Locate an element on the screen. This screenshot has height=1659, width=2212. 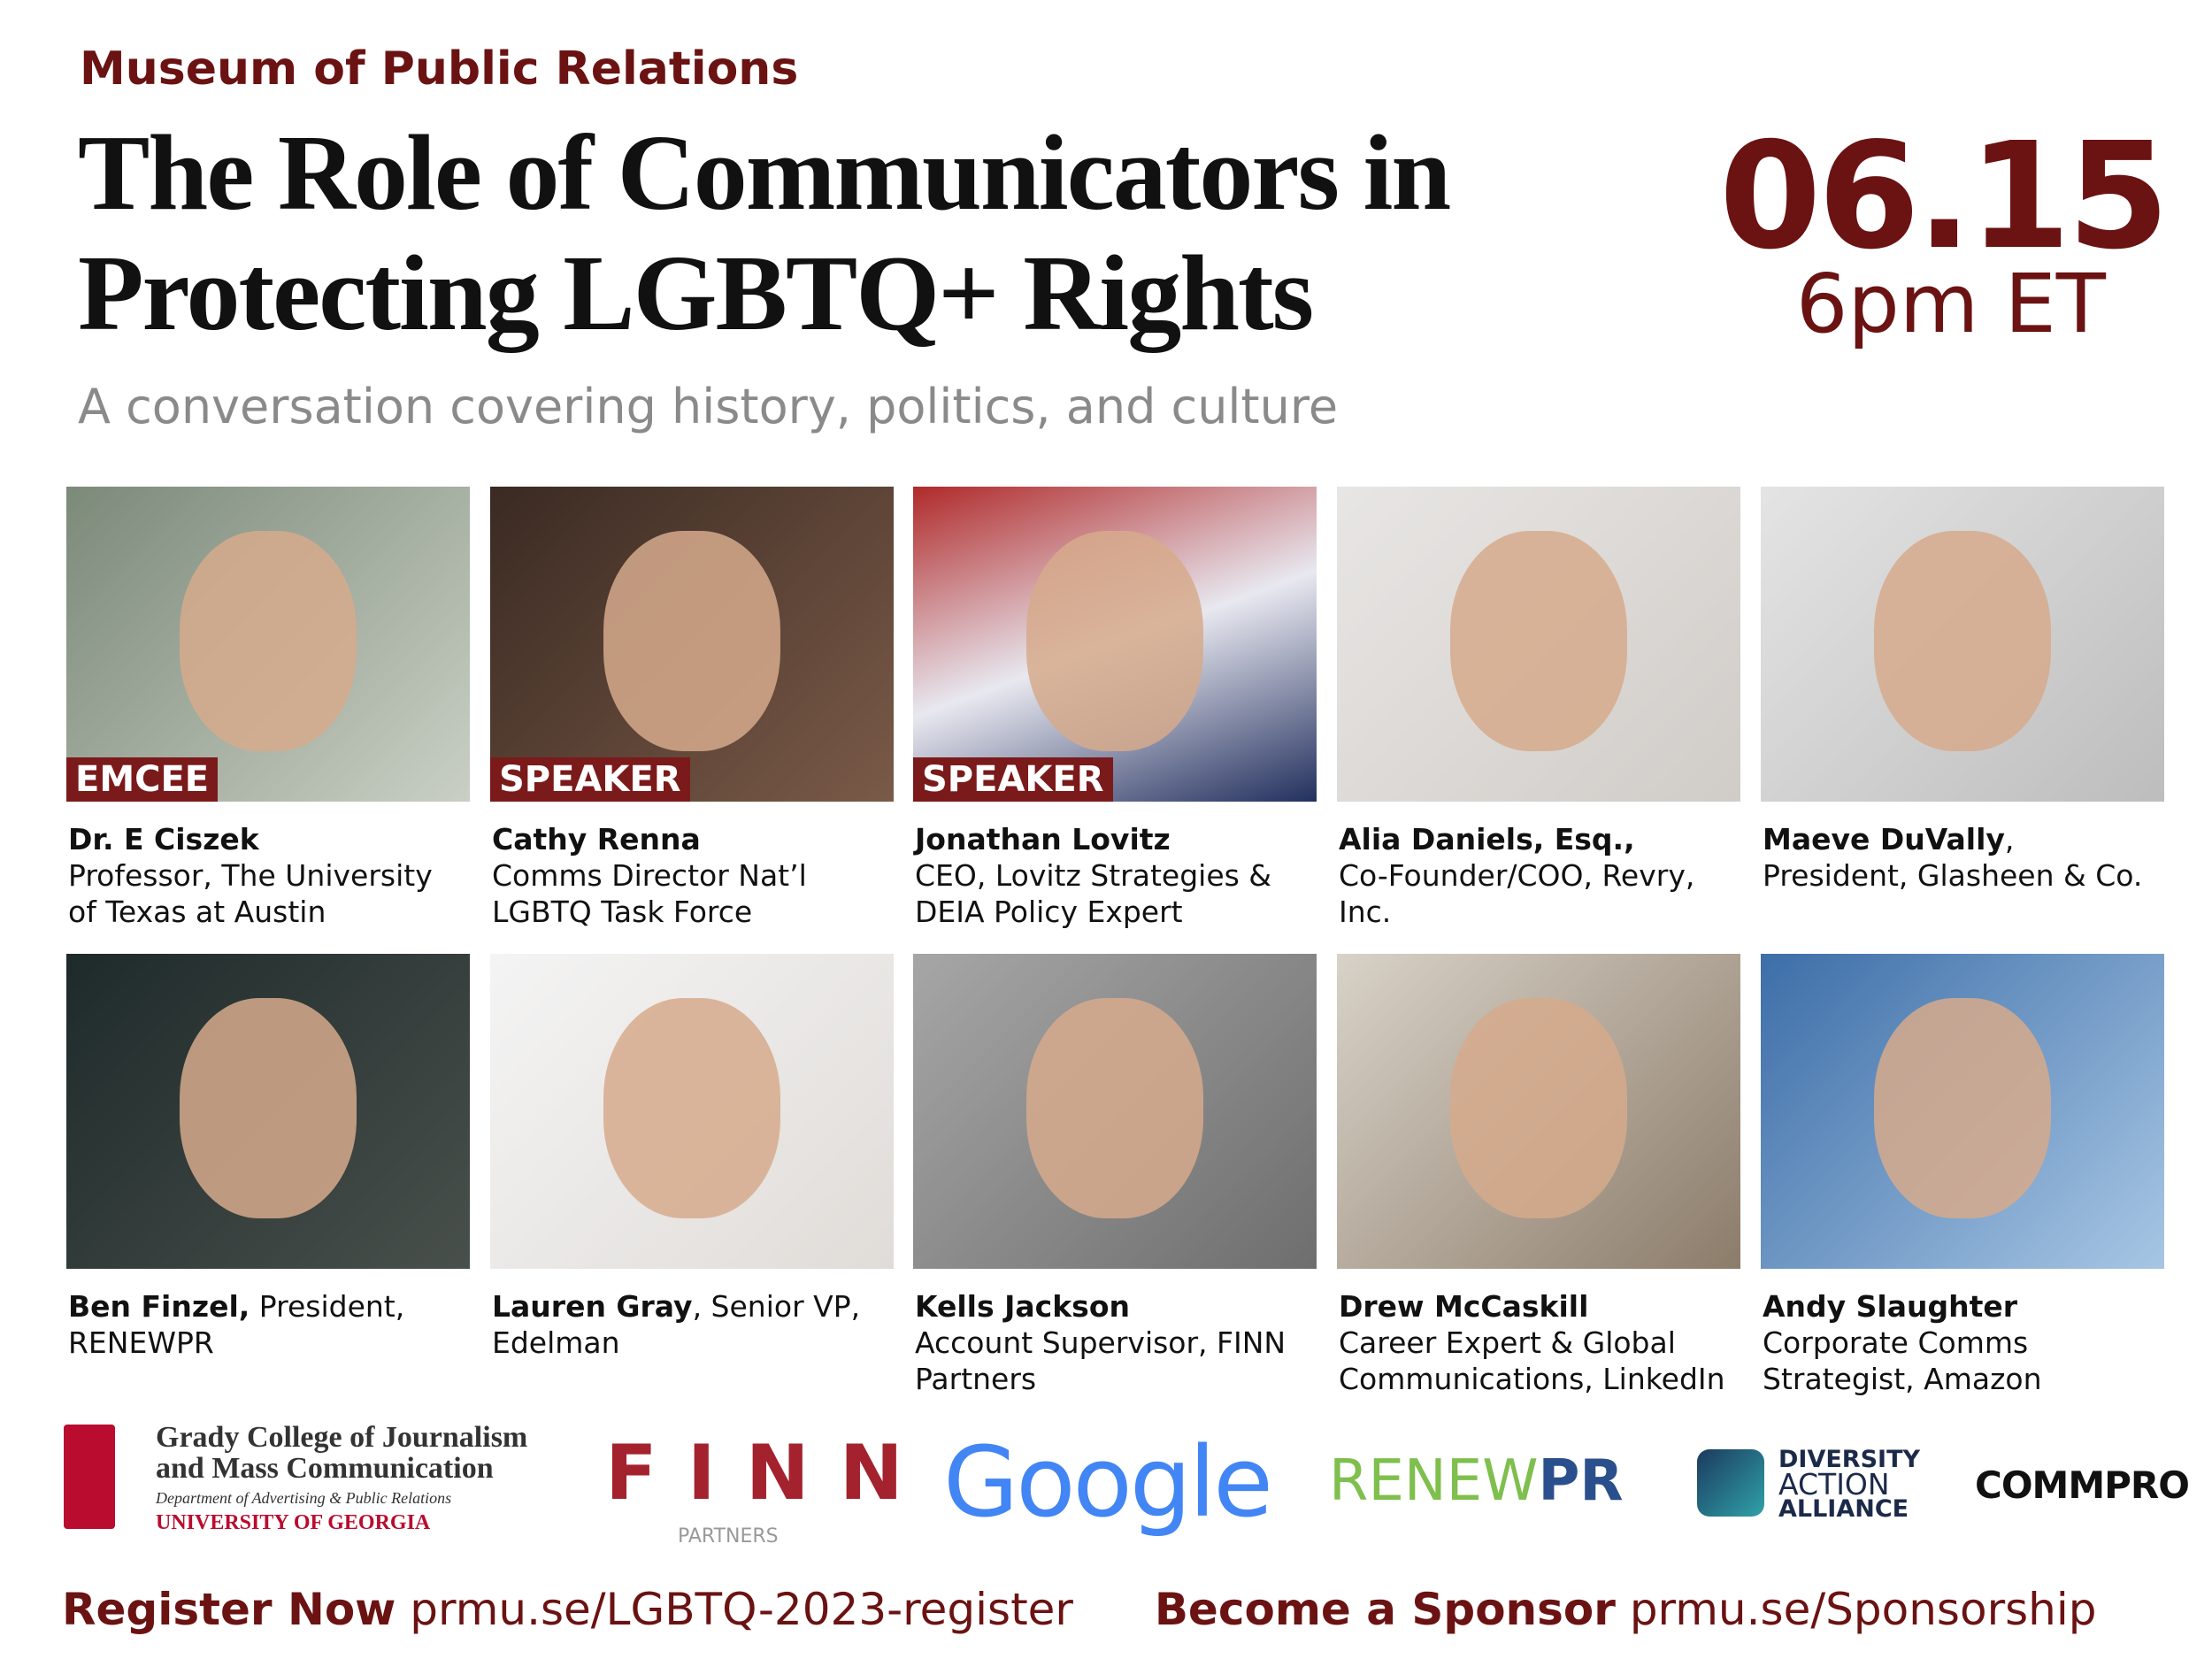
daa-line: DIVERSITY is located at coordinates (1850, 1460).